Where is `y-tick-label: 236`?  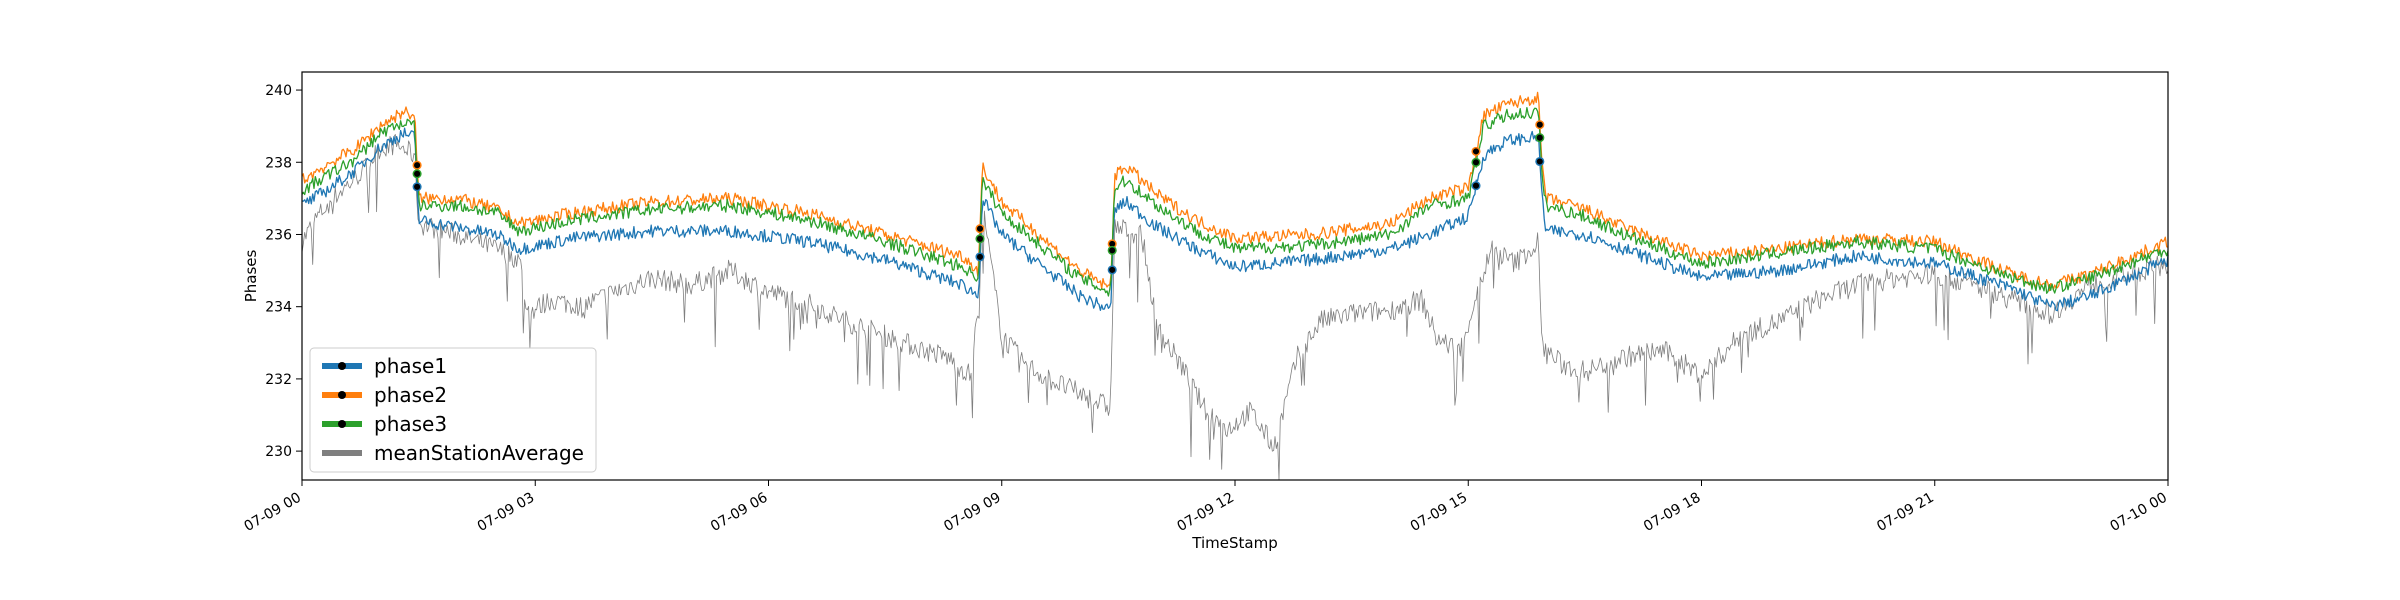 y-tick-label: 236 is located at coordinates (278, 235).